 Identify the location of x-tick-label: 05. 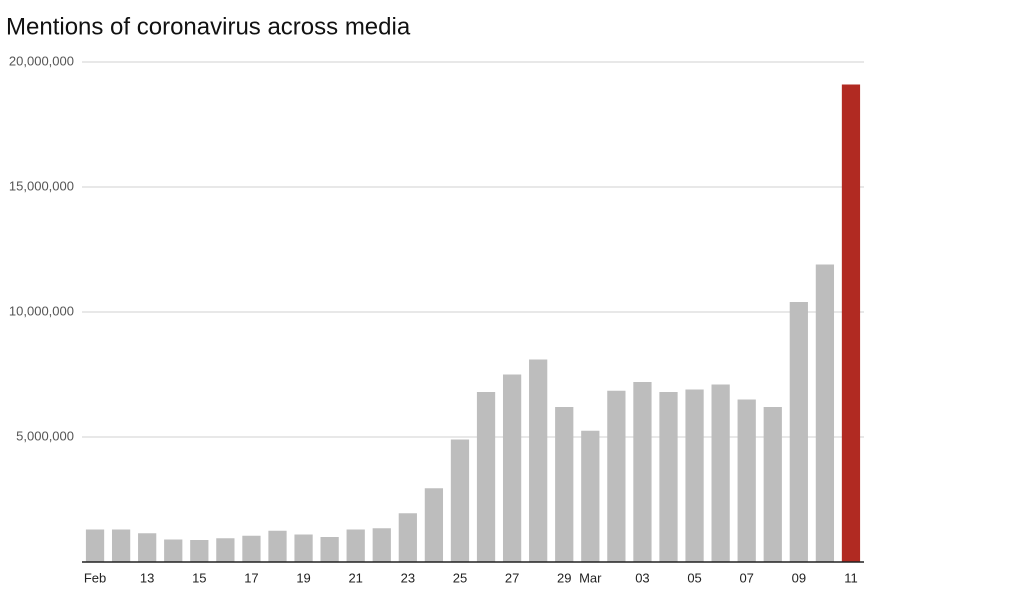
(694, 577).